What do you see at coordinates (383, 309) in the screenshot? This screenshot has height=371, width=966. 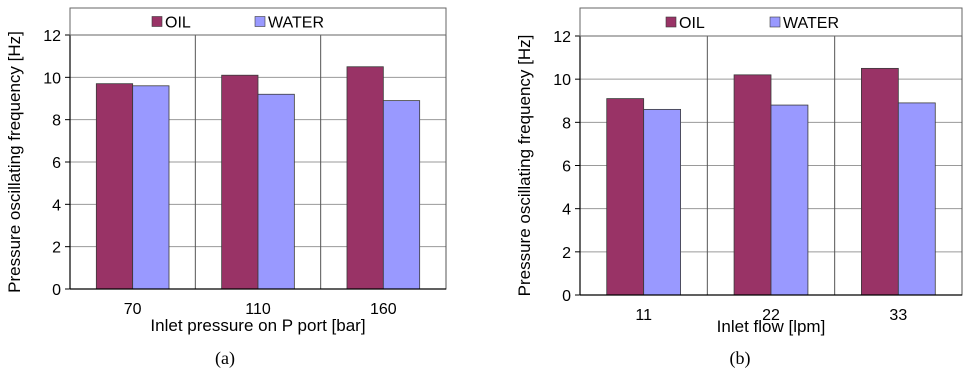 I see `x-tick-label: 160` at bounding box center [383, 309].